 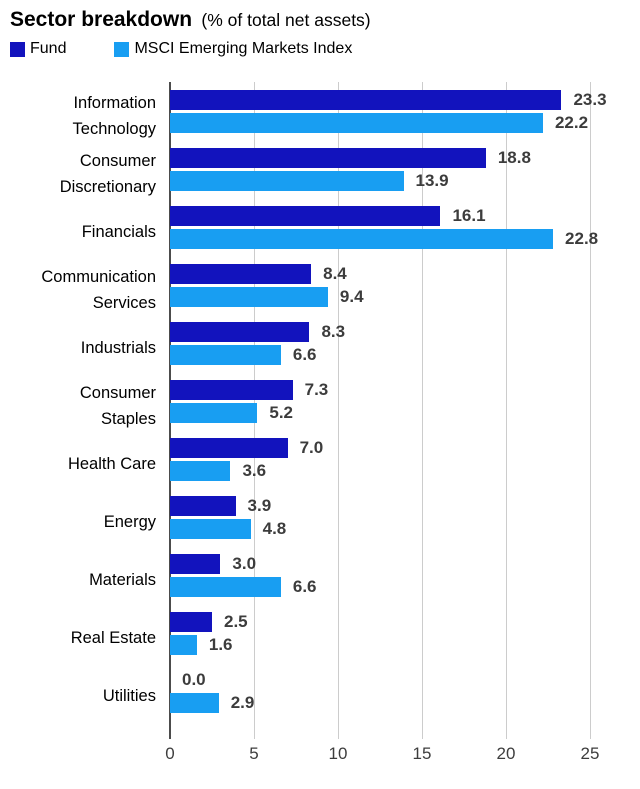 What do you see at coordinates (286, 20) in the screenshot?
I see `page-subtitle: (% of total net assets)` at bounding box center [286, 20].